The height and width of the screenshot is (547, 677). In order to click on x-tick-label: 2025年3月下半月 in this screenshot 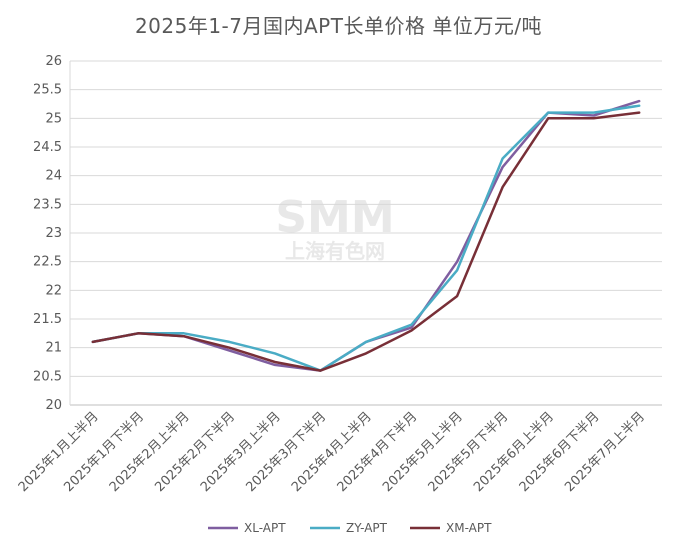, I will do `click(286, 452)`.